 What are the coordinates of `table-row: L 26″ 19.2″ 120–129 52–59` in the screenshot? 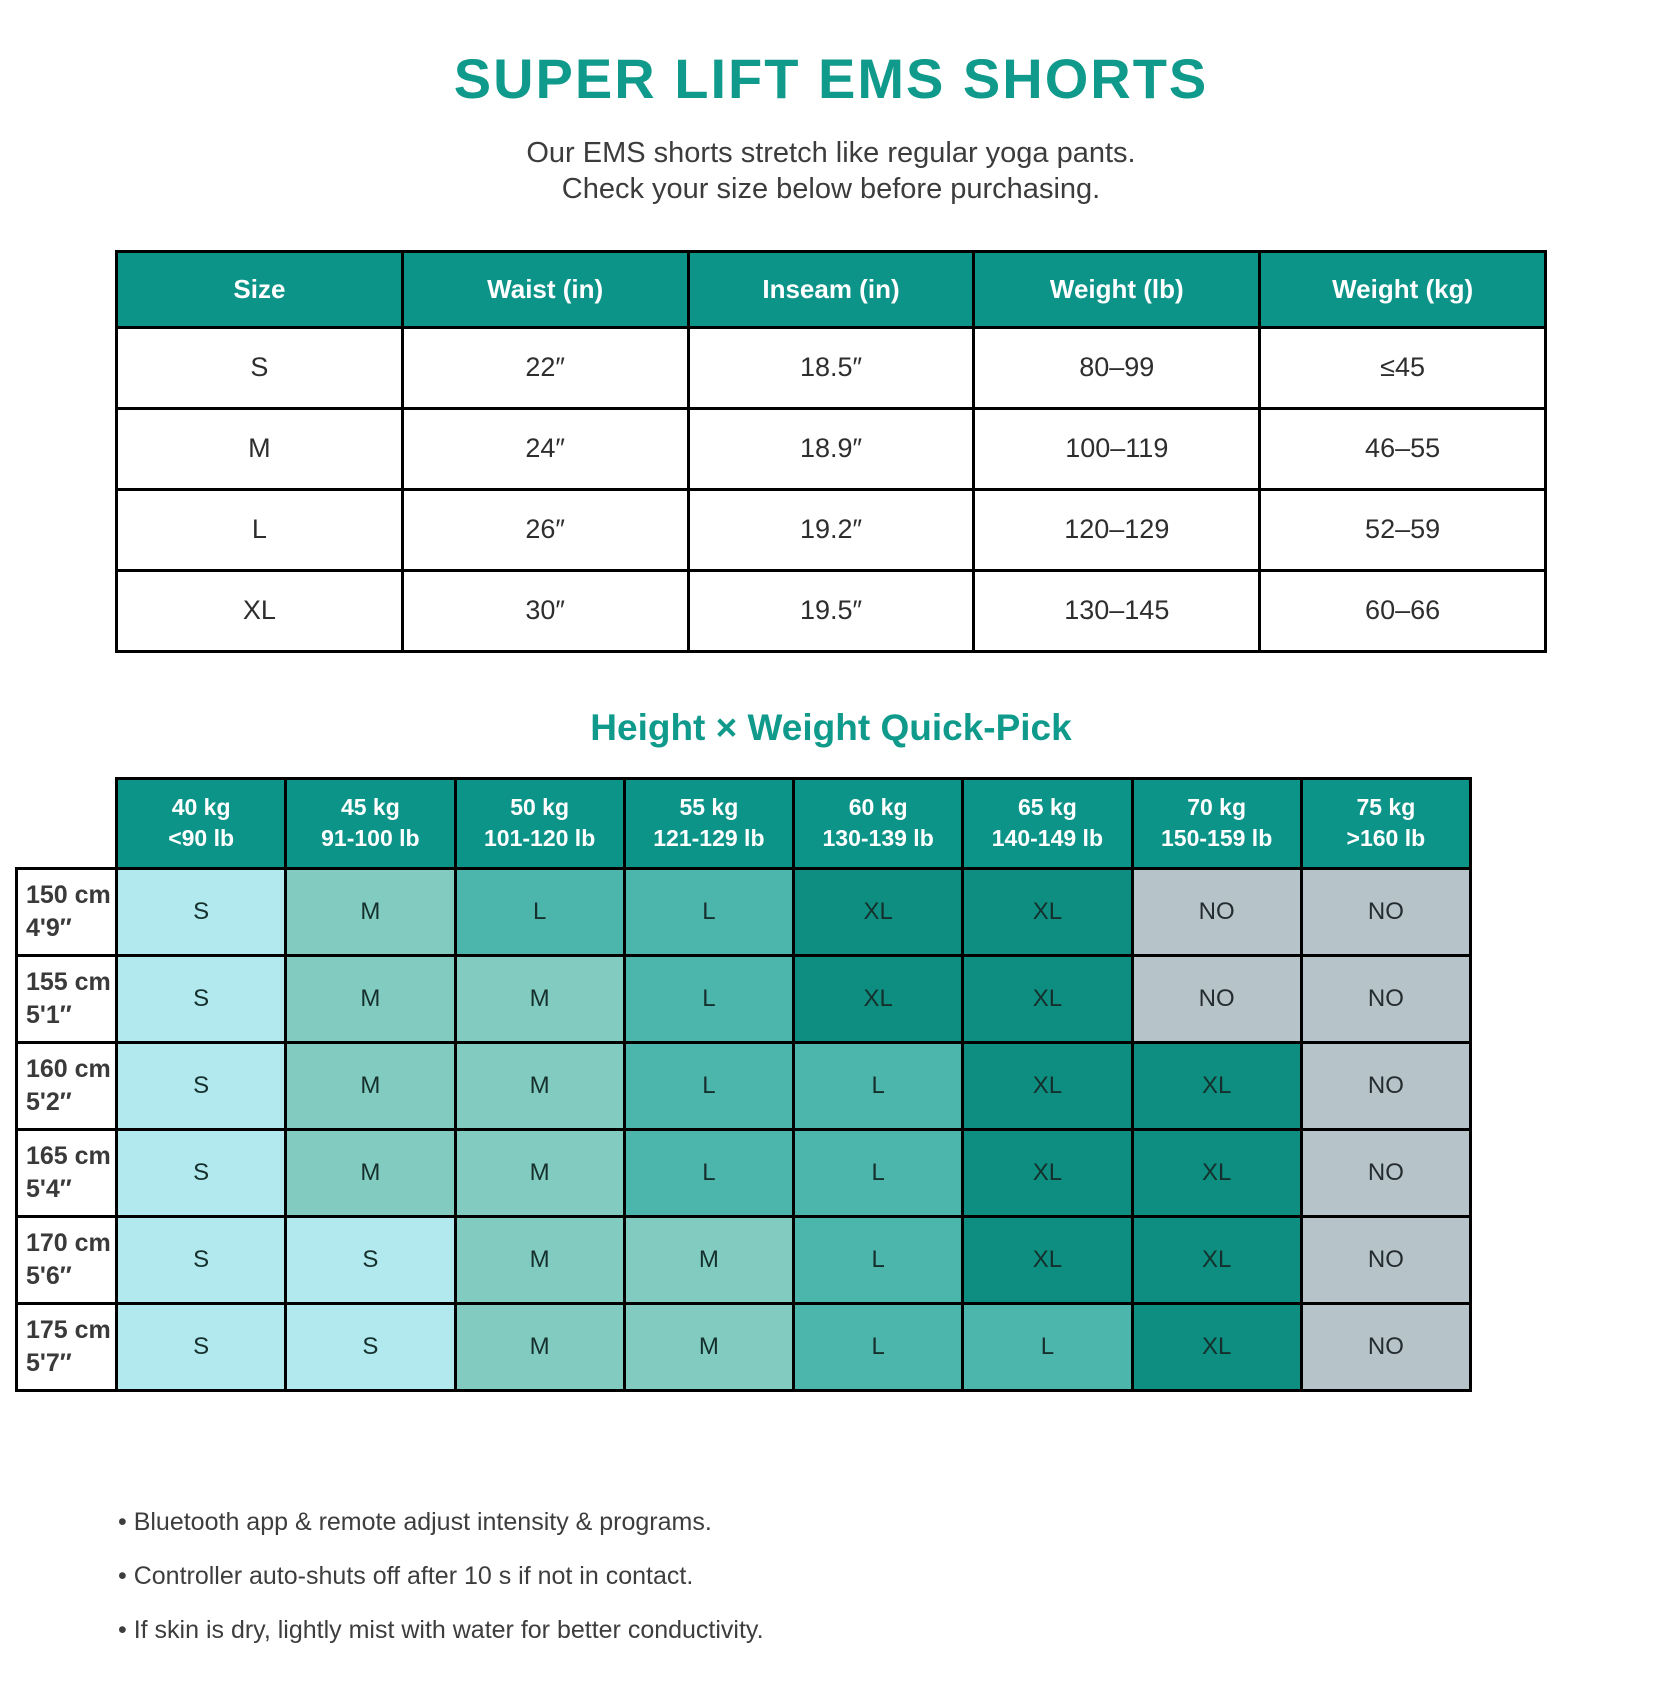 It's located at (831, 529).